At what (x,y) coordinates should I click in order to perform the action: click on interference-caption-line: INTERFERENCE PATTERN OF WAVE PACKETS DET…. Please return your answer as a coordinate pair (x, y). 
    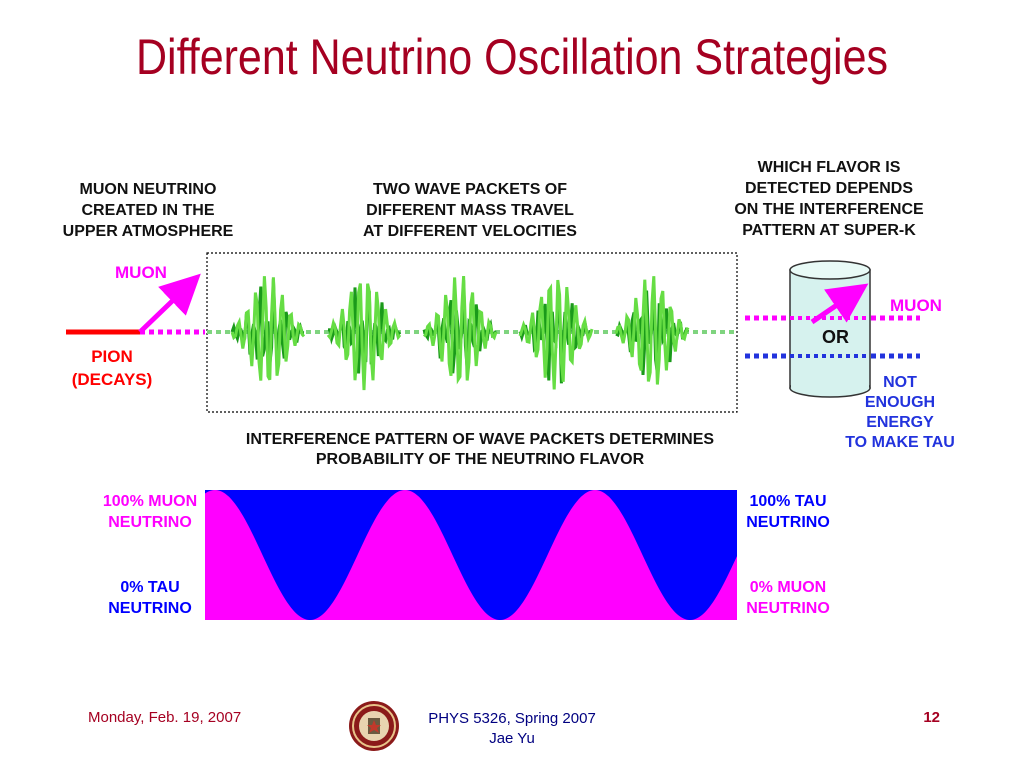
    Looking at the image, I should click on (480, 439).